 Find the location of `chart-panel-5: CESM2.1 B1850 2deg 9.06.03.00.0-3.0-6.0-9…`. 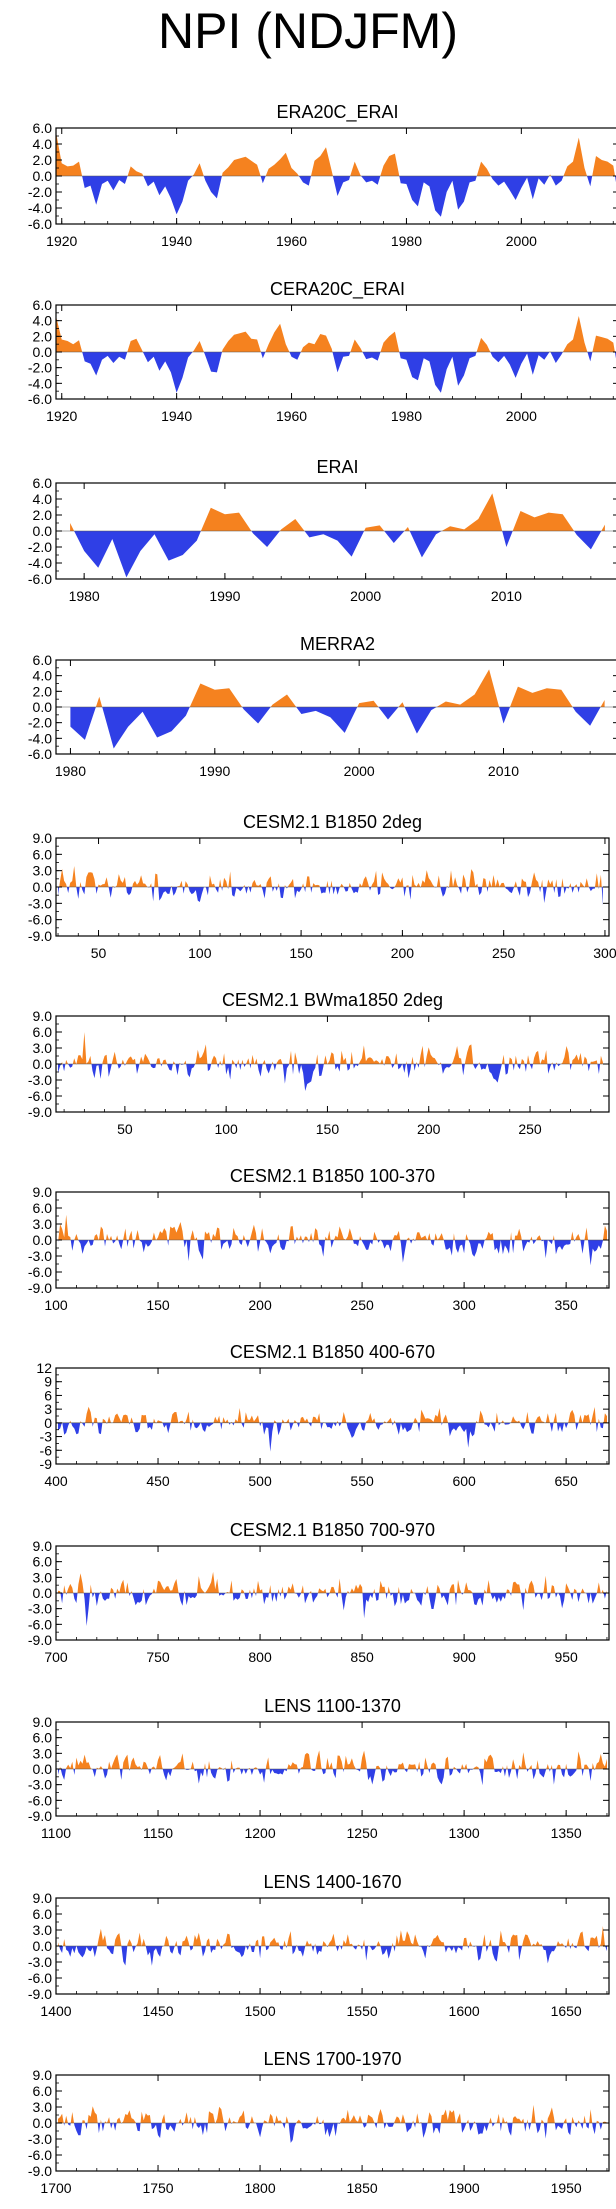

chart-panel-5: CESM2.1 B1850 2deg 9.06.03.00.0-3.0-6.0-9… is located at coordinates (322, 886).